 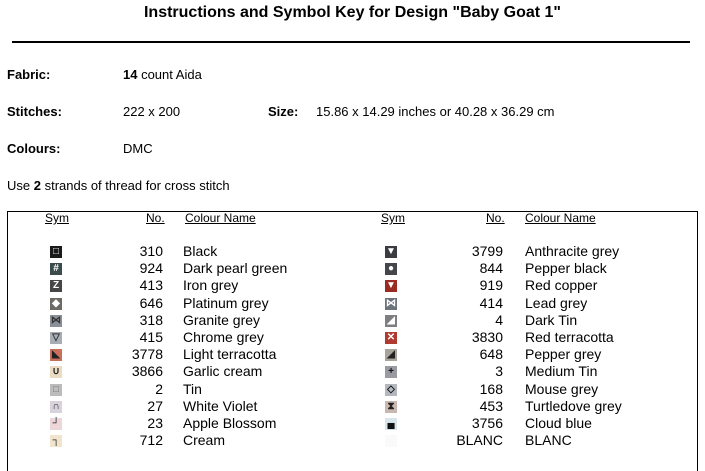 I want to click on text: strands of thread for cross stitch, so click(x=135, y=185).